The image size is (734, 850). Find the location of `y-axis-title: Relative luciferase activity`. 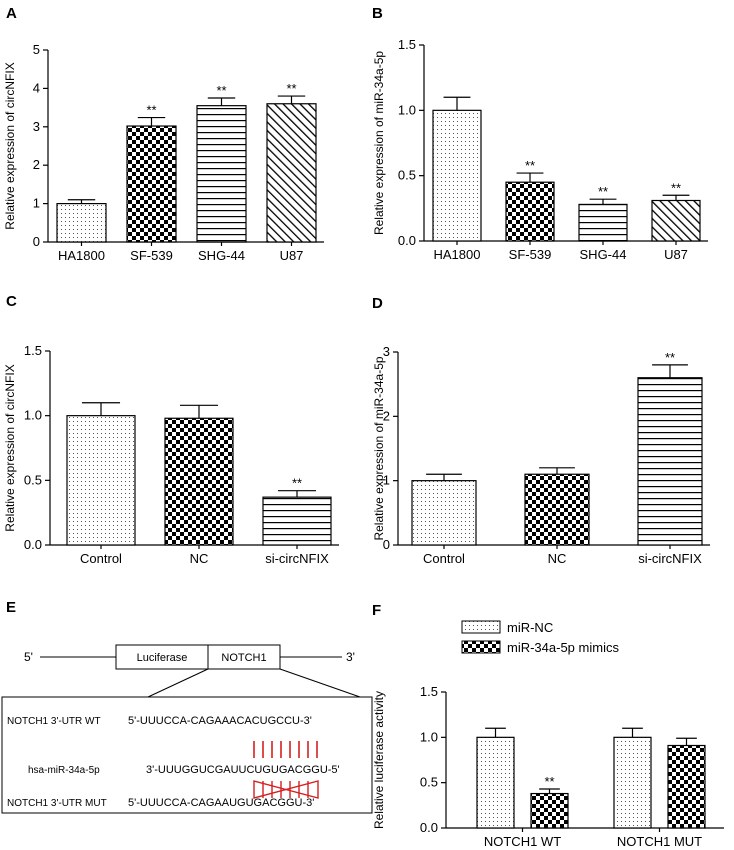

y-axis-title: Relative luciferase activity is located at coordinates (379, 760).